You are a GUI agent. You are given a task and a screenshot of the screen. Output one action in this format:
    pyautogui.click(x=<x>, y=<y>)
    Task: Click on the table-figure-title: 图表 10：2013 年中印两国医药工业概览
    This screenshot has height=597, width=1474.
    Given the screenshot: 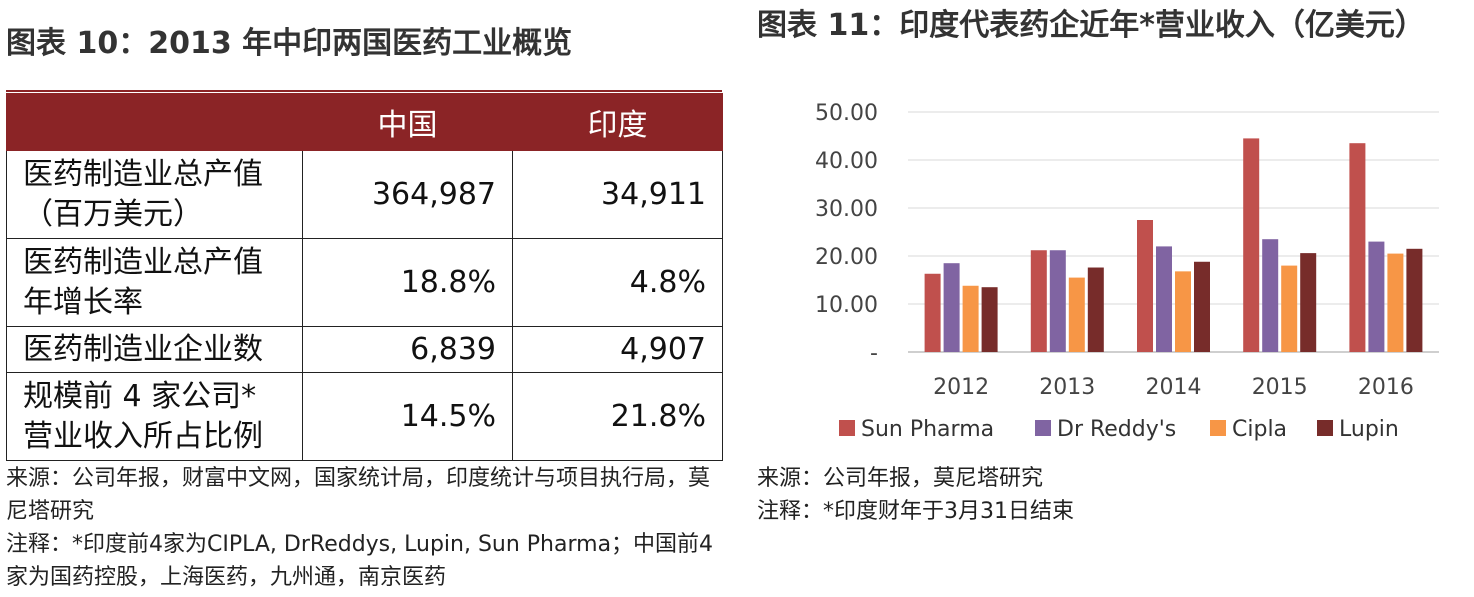 What is the action you would take?
    pyautogui.click(x=289, y=43)
    